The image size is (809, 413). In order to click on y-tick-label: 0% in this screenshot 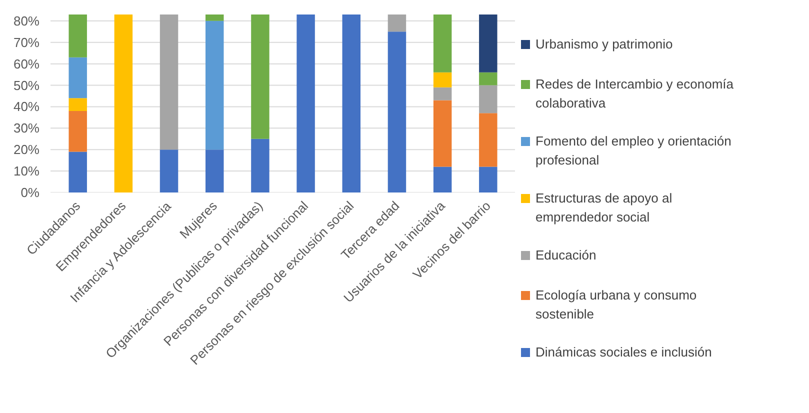, I will do `click(30, 192)`.